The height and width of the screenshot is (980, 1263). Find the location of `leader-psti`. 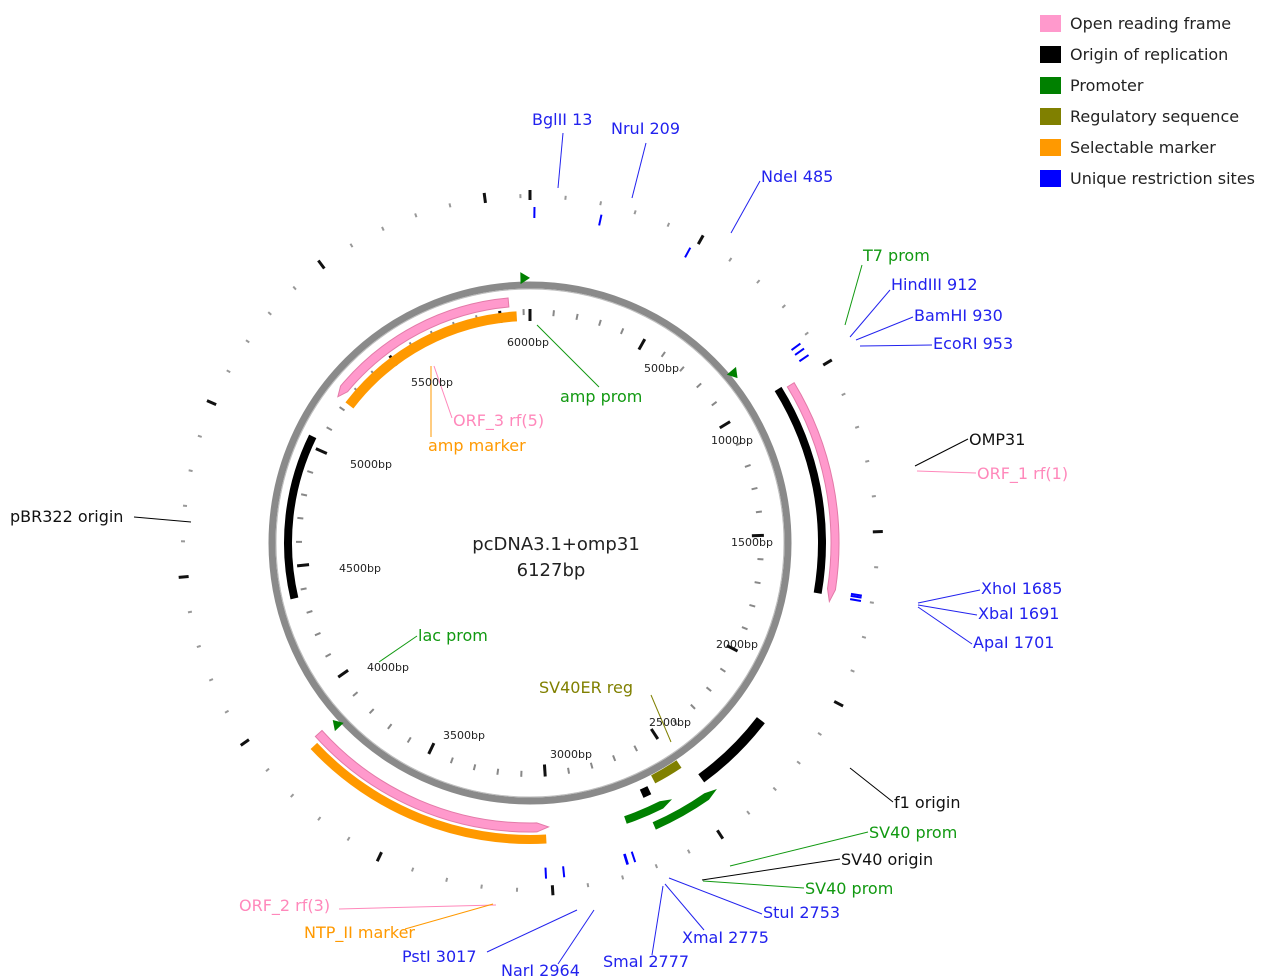

leader-psti is located at coordinates (532, 931).